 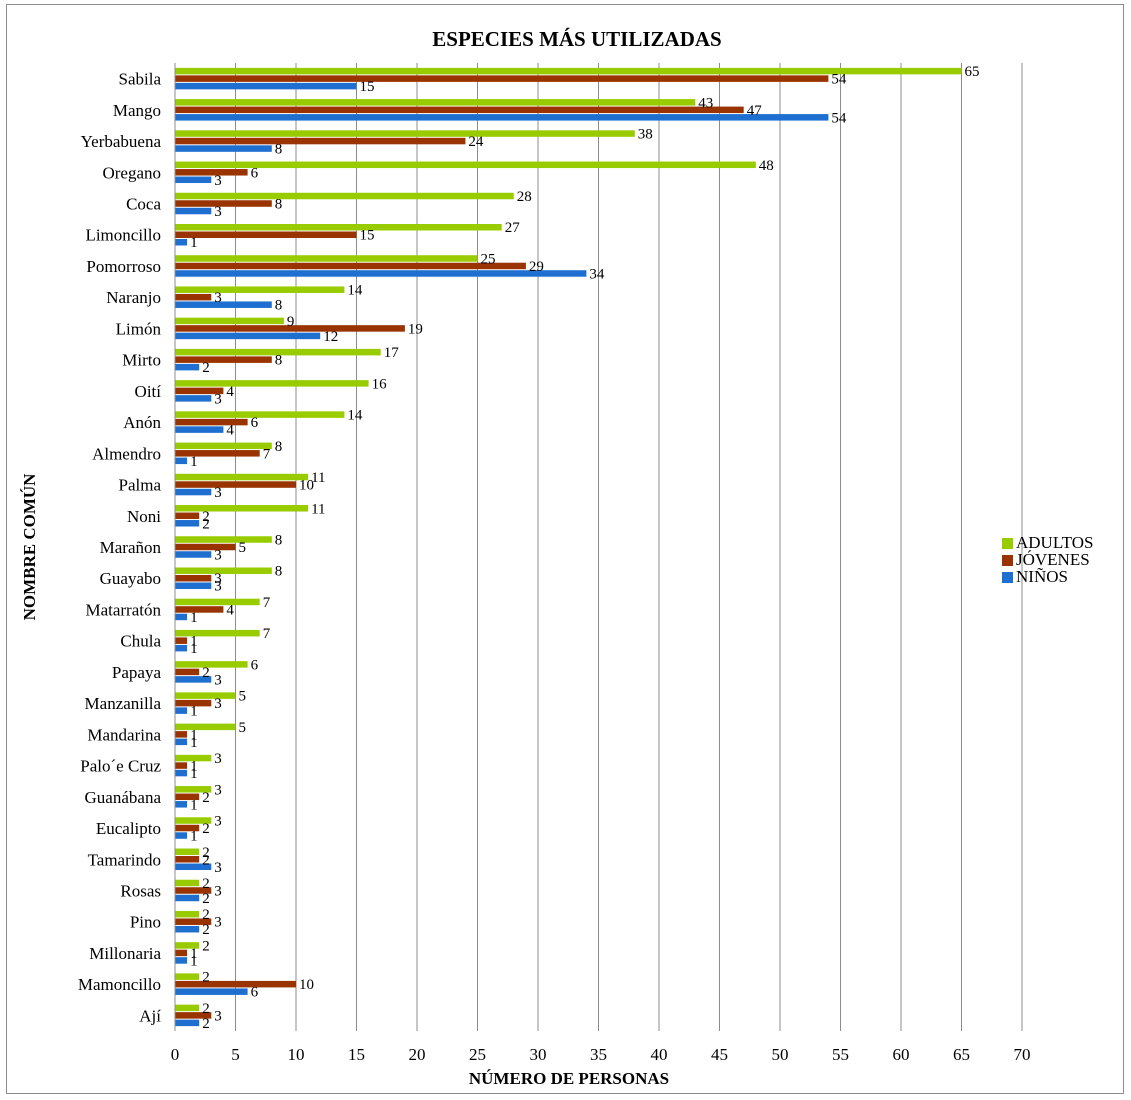 What do you see at coordinates (296, 1054) in the screenshot?
I see `x-tick-label: 10` at bounding box center [296, 1054].